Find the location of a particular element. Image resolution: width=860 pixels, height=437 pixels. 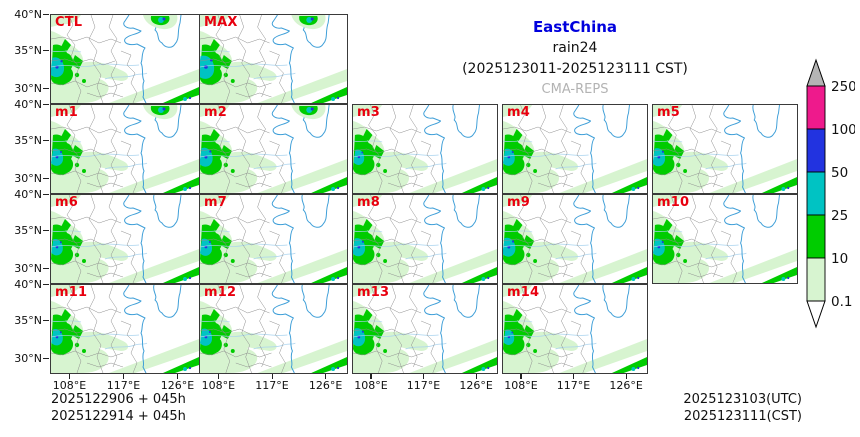

valid-times: 2025123103(UTC) 2025123111(CST) is located at coordinates (702, 408).